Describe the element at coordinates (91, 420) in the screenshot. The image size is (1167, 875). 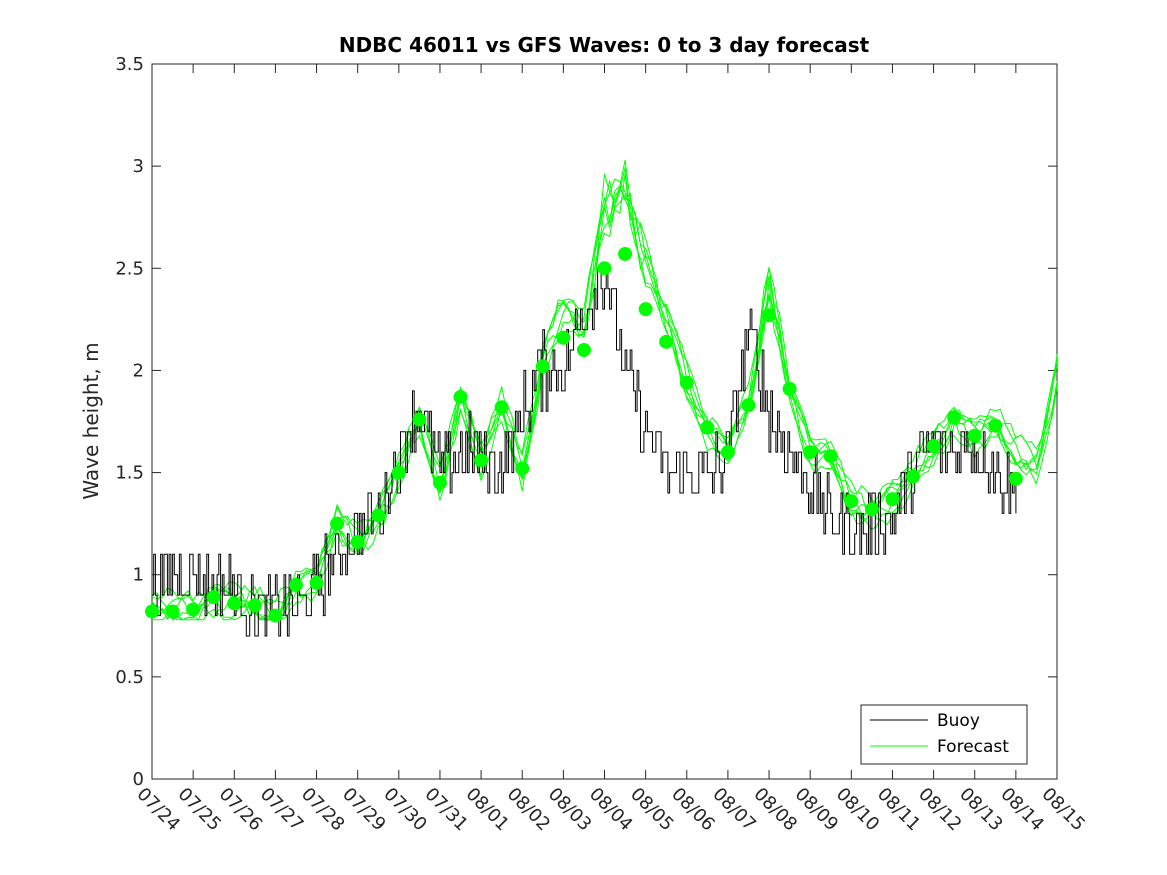
I see `y-axis-label: Wave height, m` at that location.